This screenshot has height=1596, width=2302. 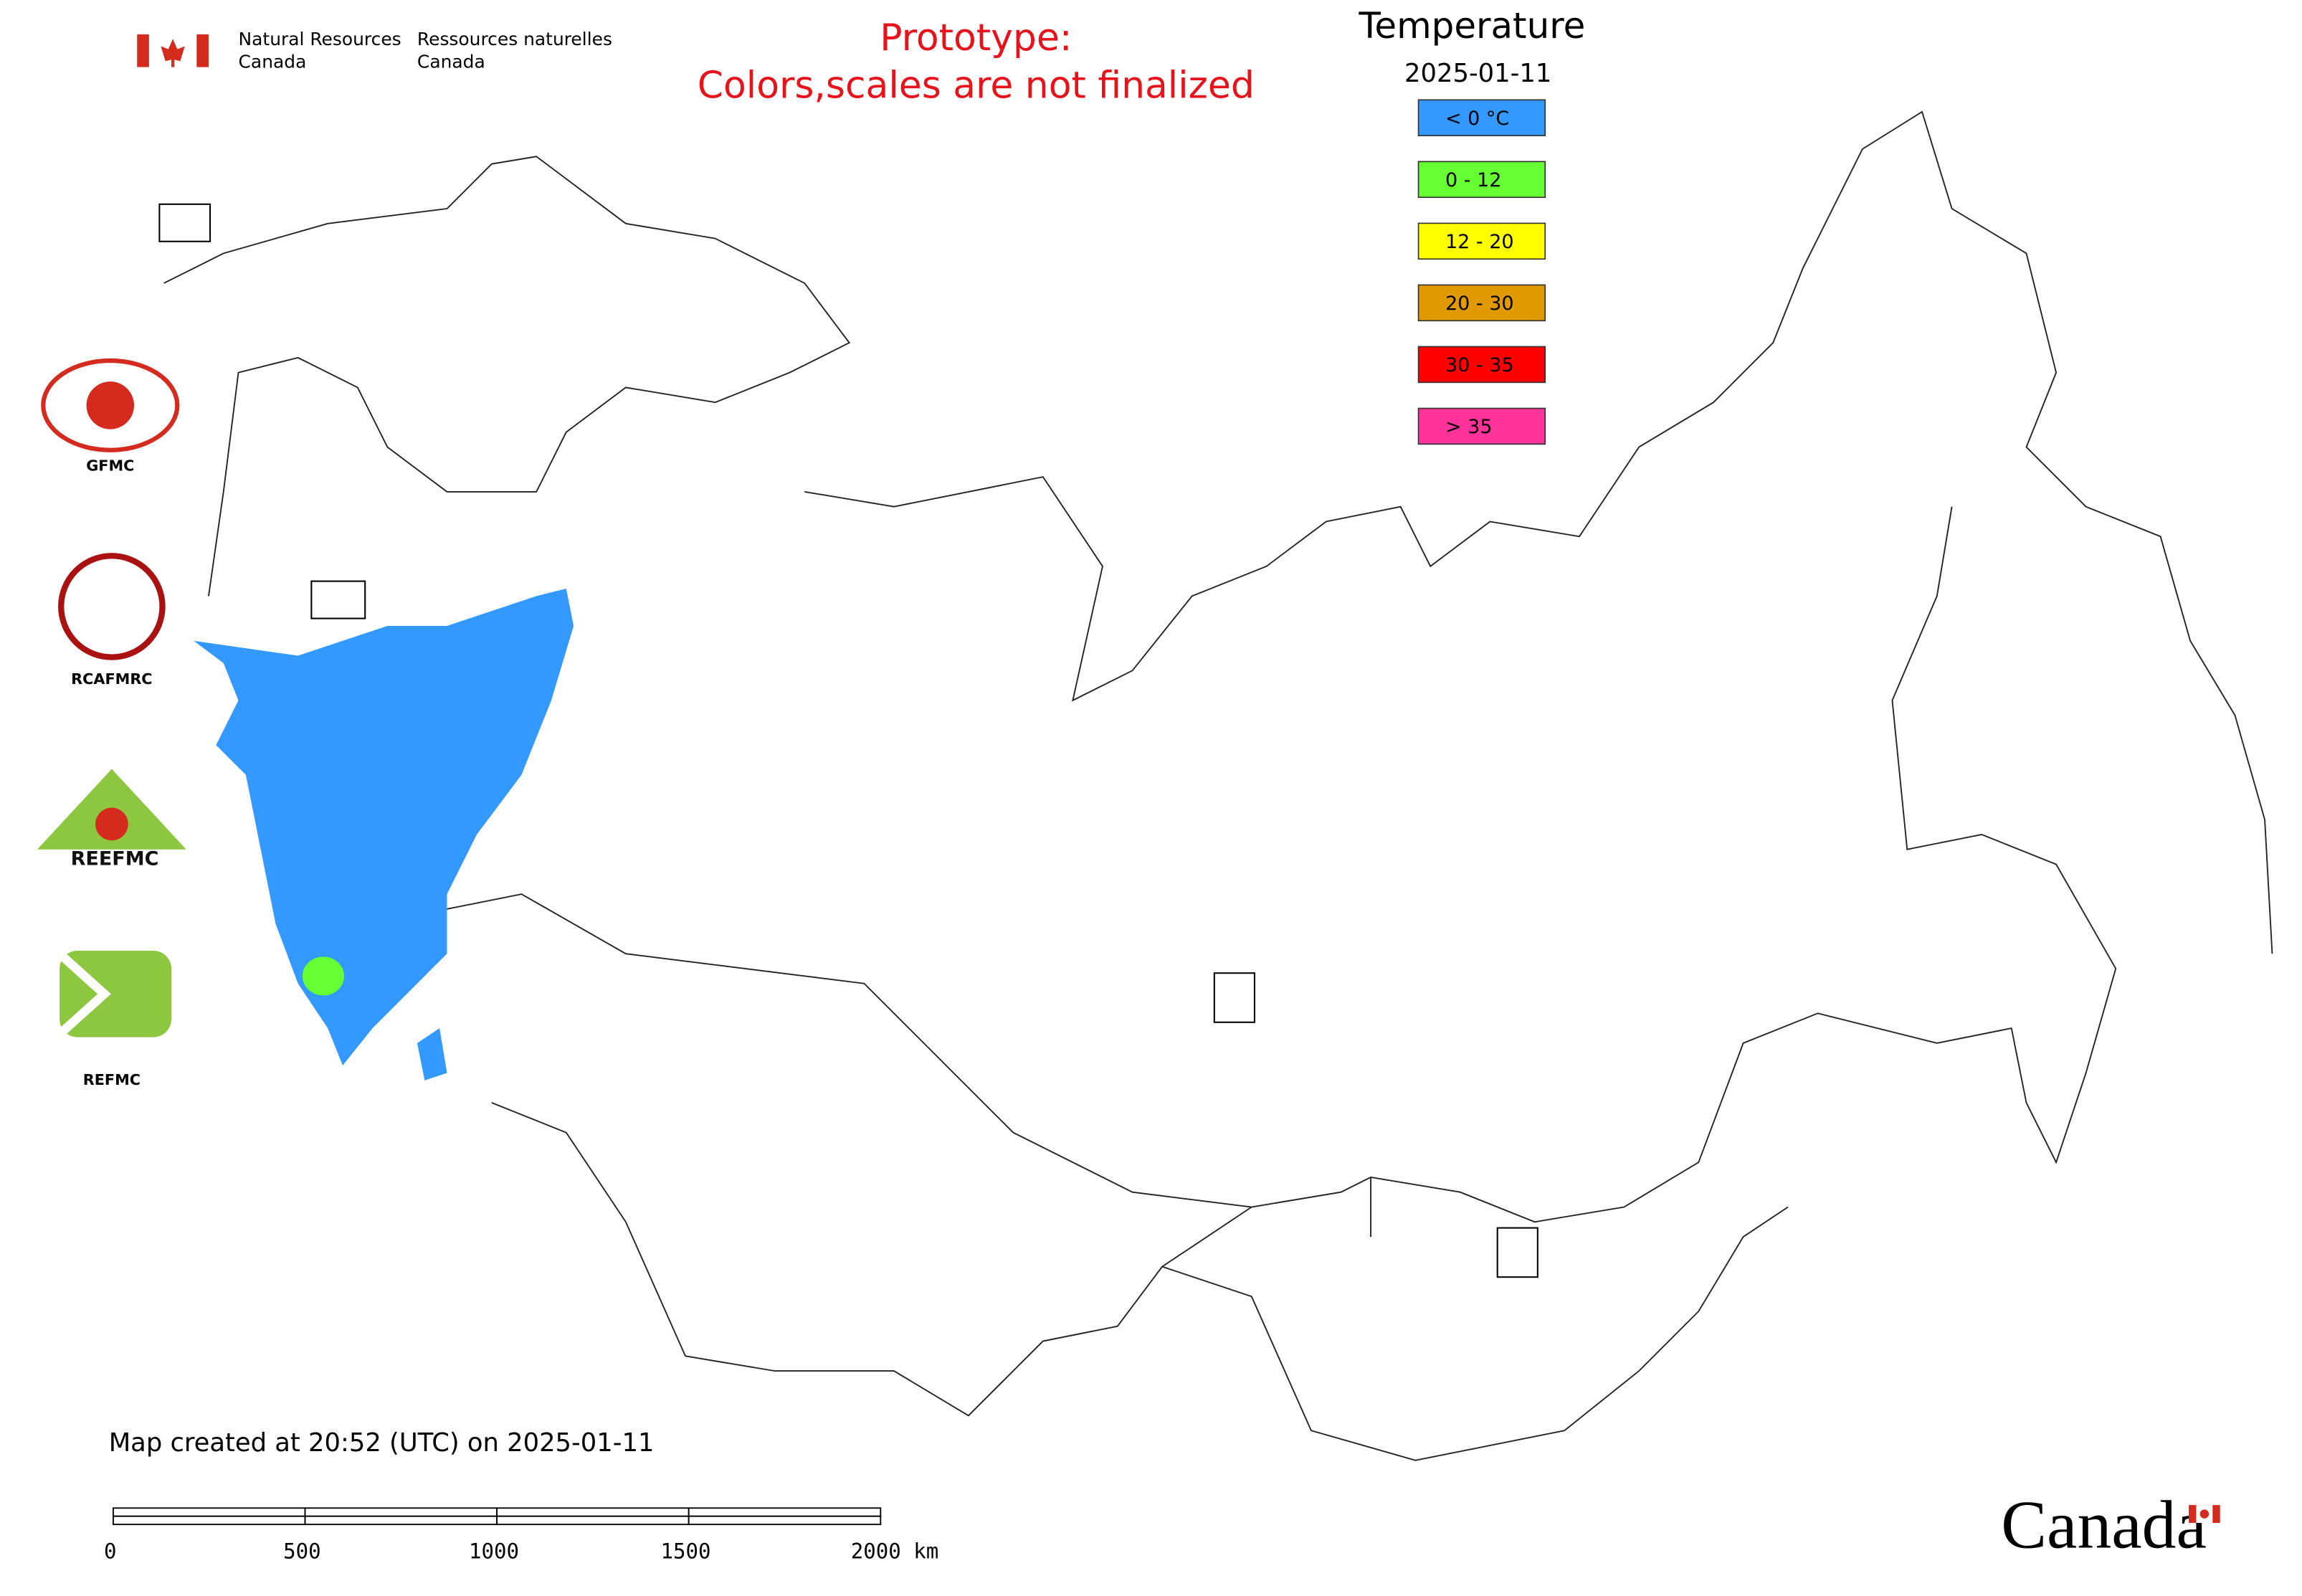 I want to click on legend-title: Temperature, so click(x=1471, y=26).